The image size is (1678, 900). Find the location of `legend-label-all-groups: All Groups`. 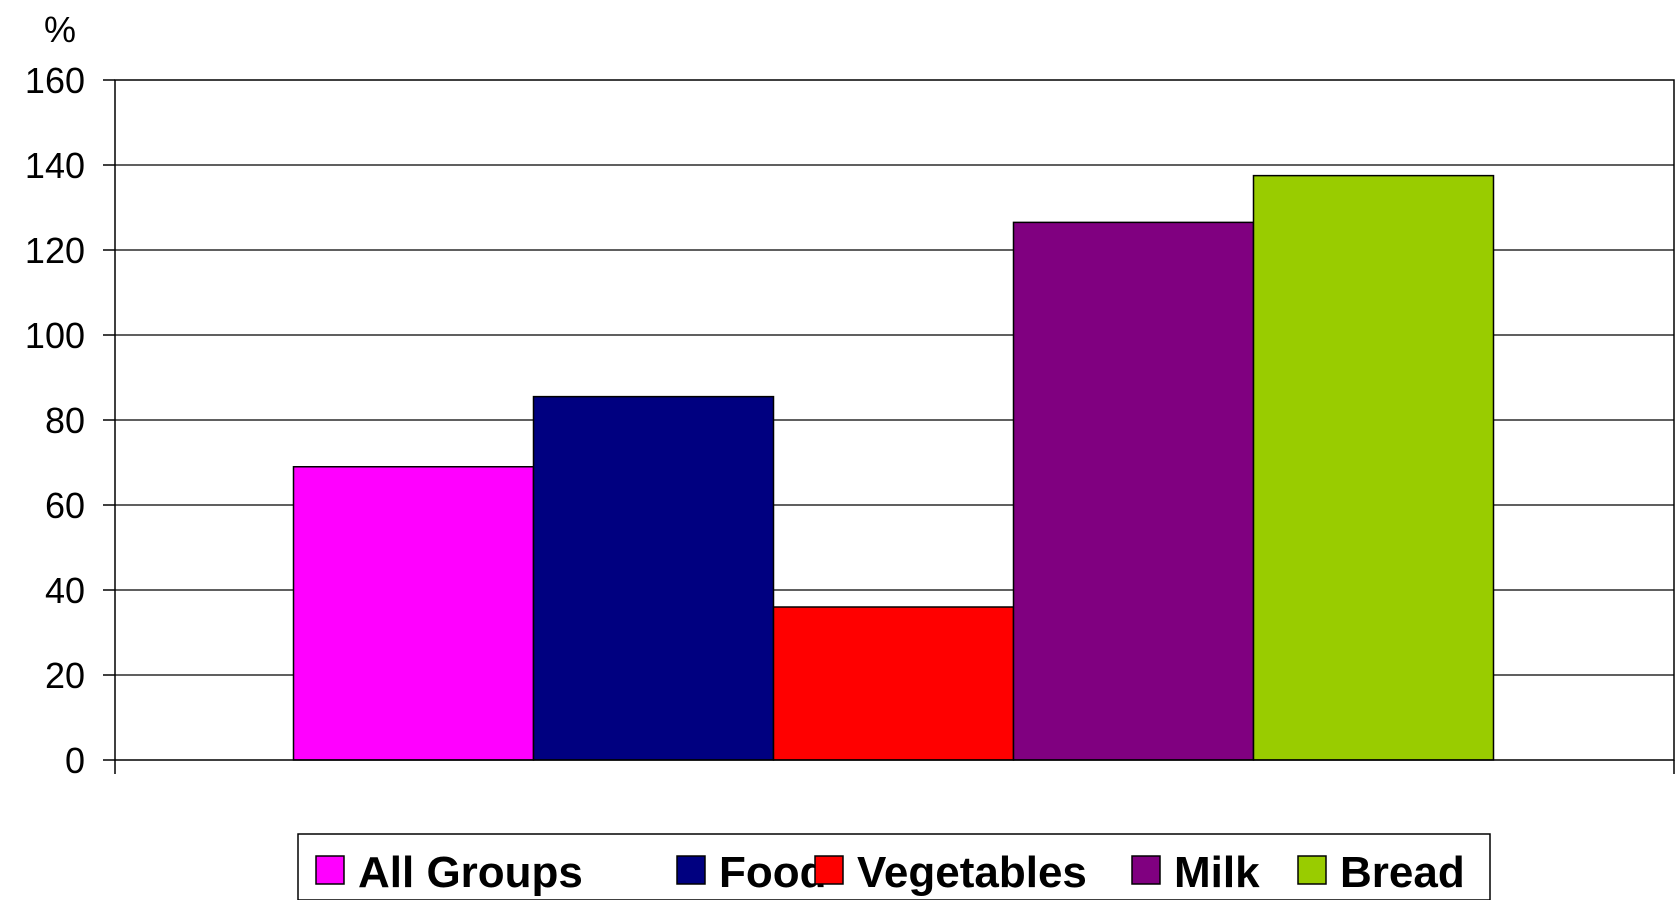

legend-label-all-groups: All Groups is located at coordinates (470, 872).